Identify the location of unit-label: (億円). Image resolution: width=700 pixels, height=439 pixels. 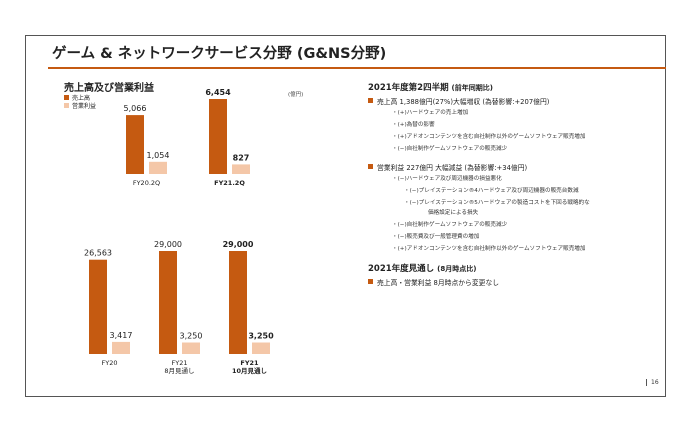
(296, 95).